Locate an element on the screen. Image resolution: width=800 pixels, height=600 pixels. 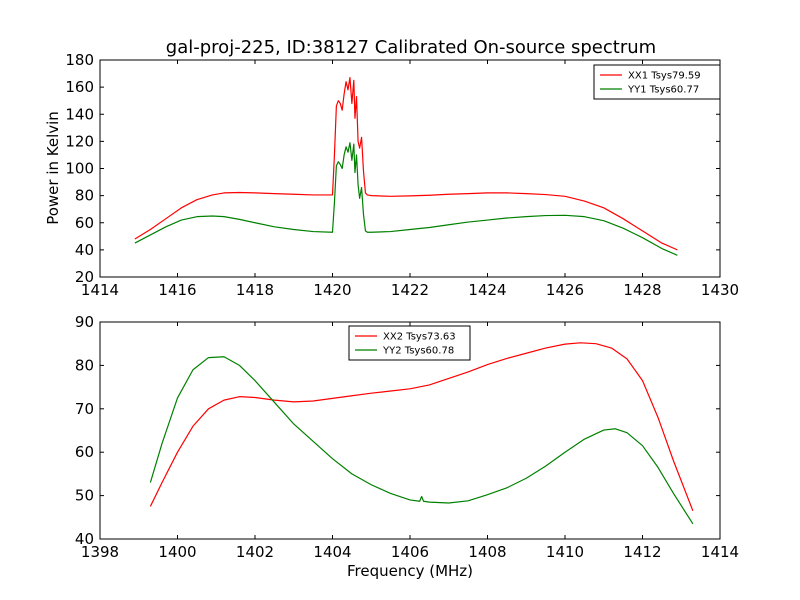
bottom-legend-label-1: XX2 Tsys73.63 is located at coordinates (419, 337).